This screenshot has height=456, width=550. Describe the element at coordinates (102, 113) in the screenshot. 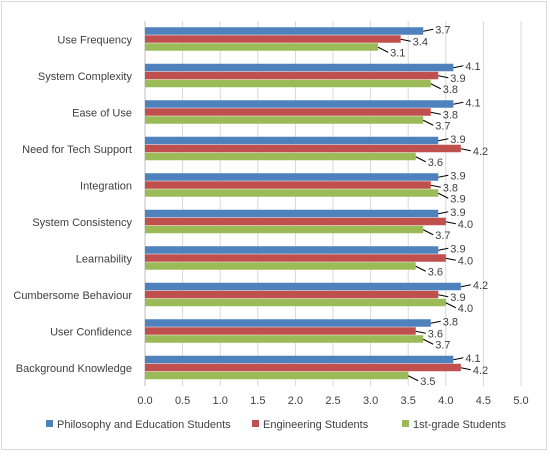

I see `category-label: Ease of Use` at that location.